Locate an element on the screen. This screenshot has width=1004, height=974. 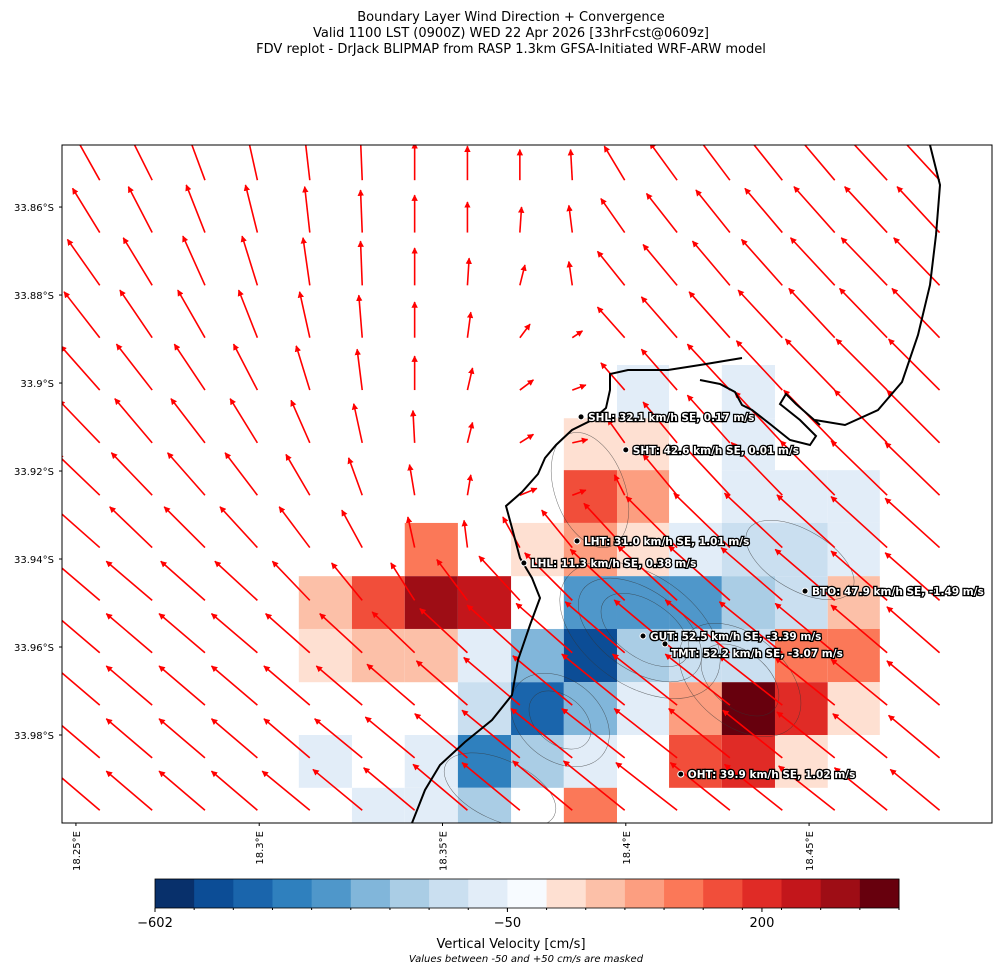
station-dot is located at coordinates (581, 417).